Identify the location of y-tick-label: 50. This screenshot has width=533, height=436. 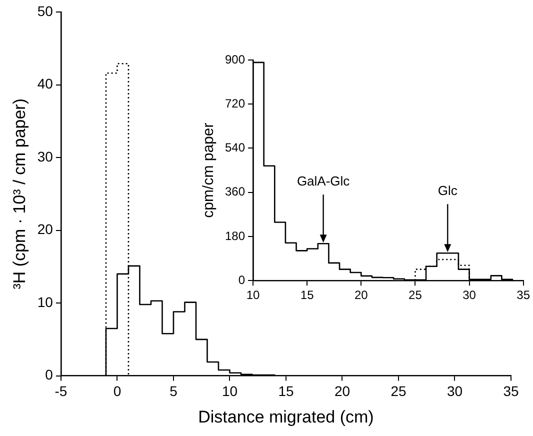
(45, 10).